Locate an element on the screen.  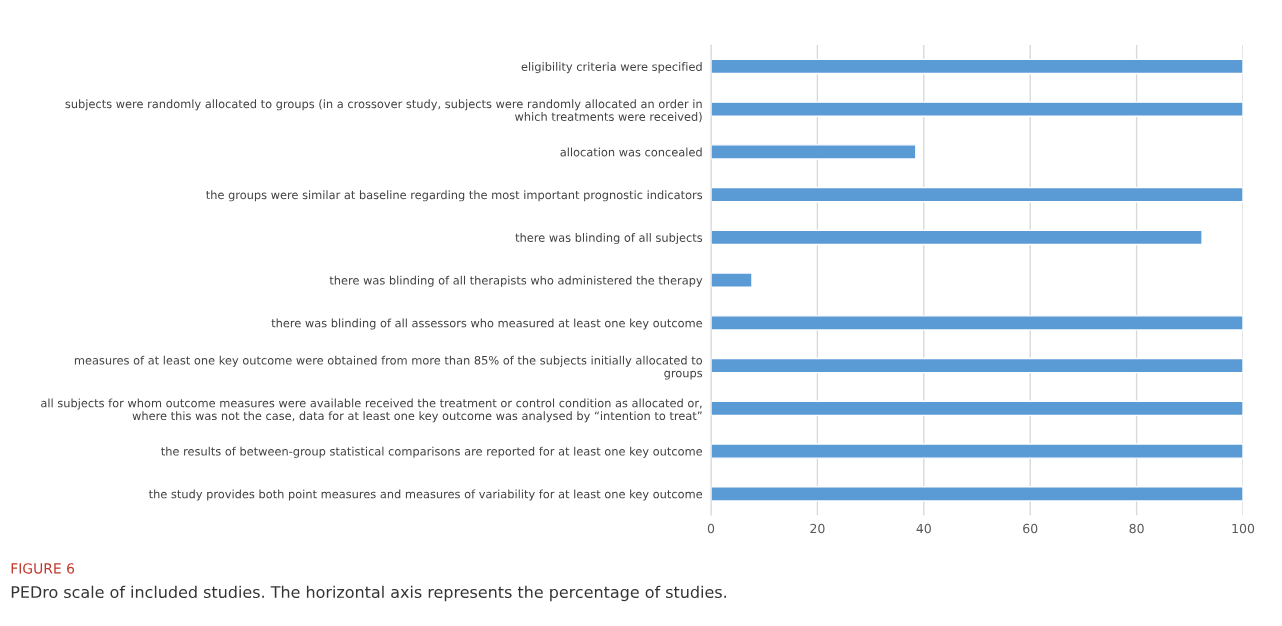
y-tick-label: there was blinding of all therapists who administered the therapy is located at coordinates (516, 281).